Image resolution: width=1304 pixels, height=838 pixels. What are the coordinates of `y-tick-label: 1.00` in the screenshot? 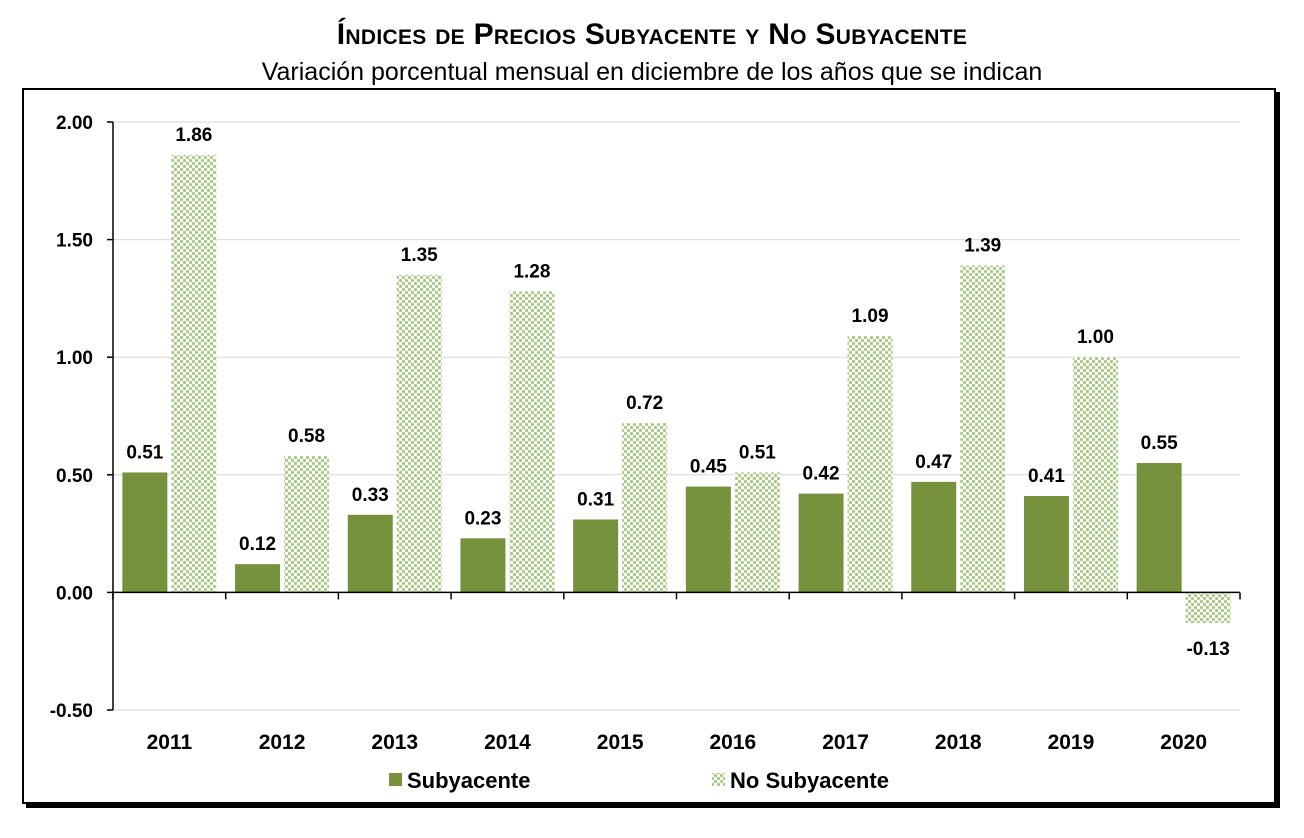 It's located at (74, 358).